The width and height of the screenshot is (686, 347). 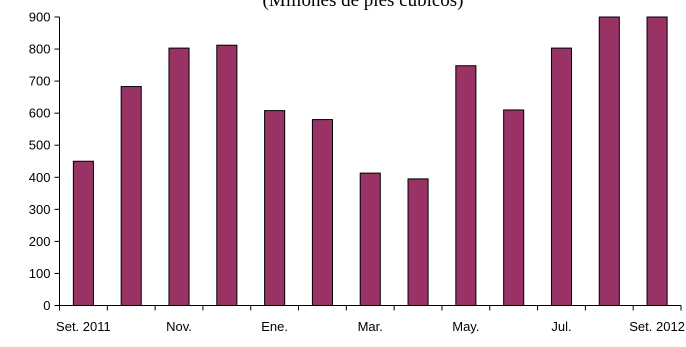 I want to click on y-tick-label: 800, so click(x=40, y=49).